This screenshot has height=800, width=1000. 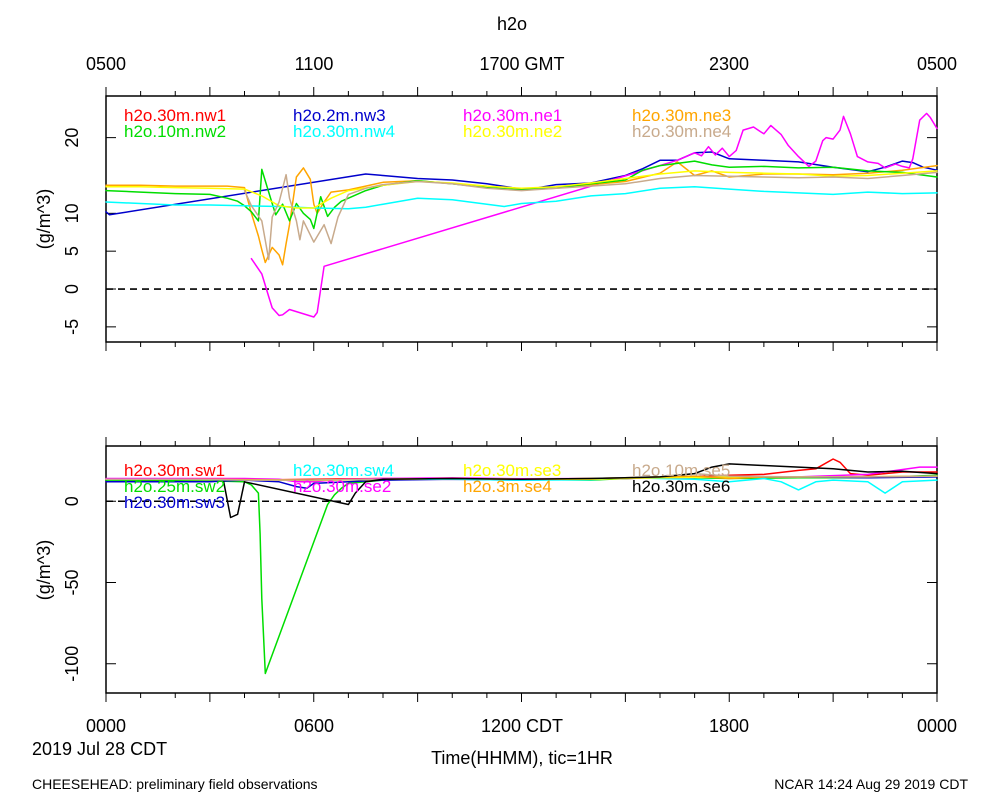 I want to click on legend-h2o-30m-nw1: h2o.30m.nw1, so click(x=175, y=115).